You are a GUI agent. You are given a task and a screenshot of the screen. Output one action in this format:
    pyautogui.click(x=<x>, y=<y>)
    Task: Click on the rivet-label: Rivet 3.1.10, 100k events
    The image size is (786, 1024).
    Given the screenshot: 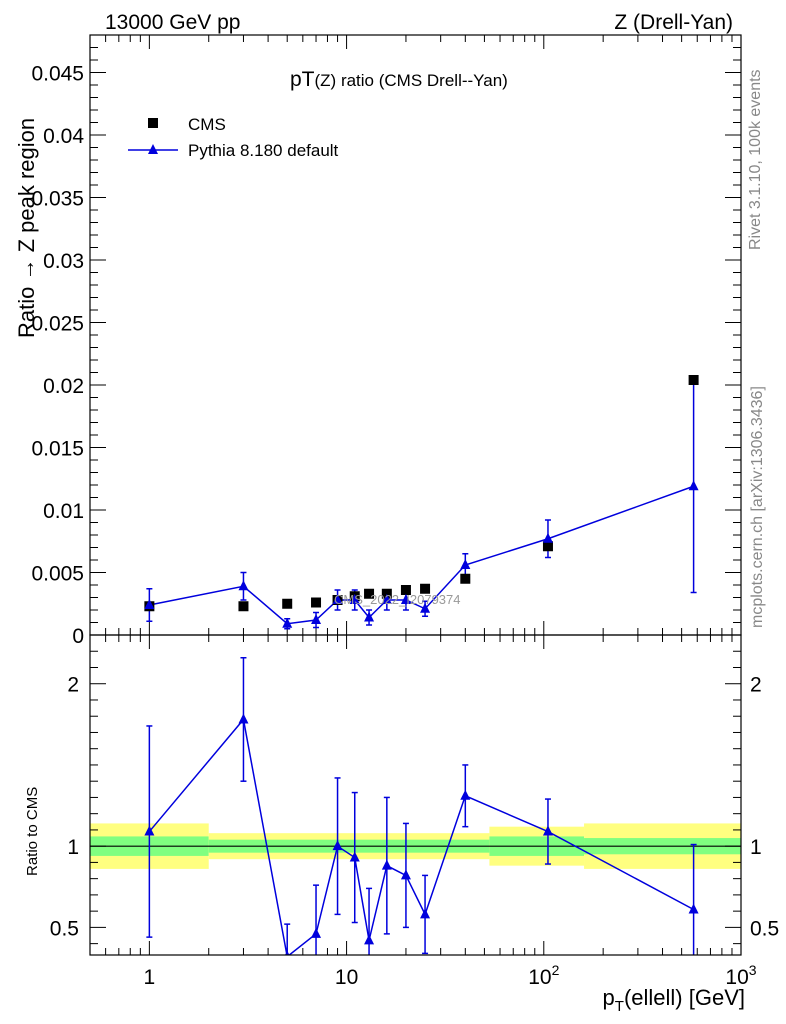 What is the action you would take?
    pyautogui.click(x=755, y=159)
    